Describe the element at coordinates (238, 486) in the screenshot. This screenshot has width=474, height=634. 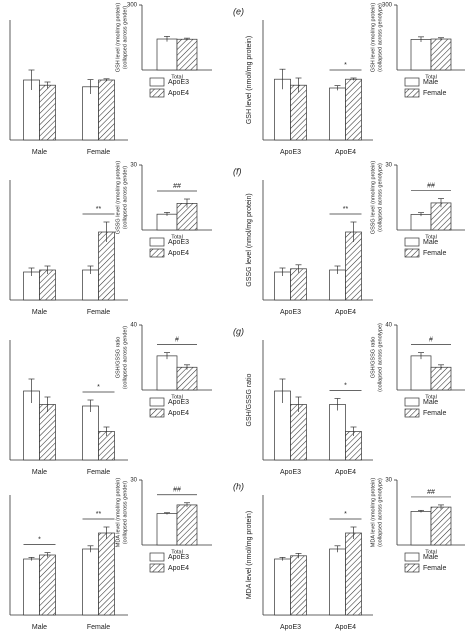
I see `panel-label: (h)` at that location.